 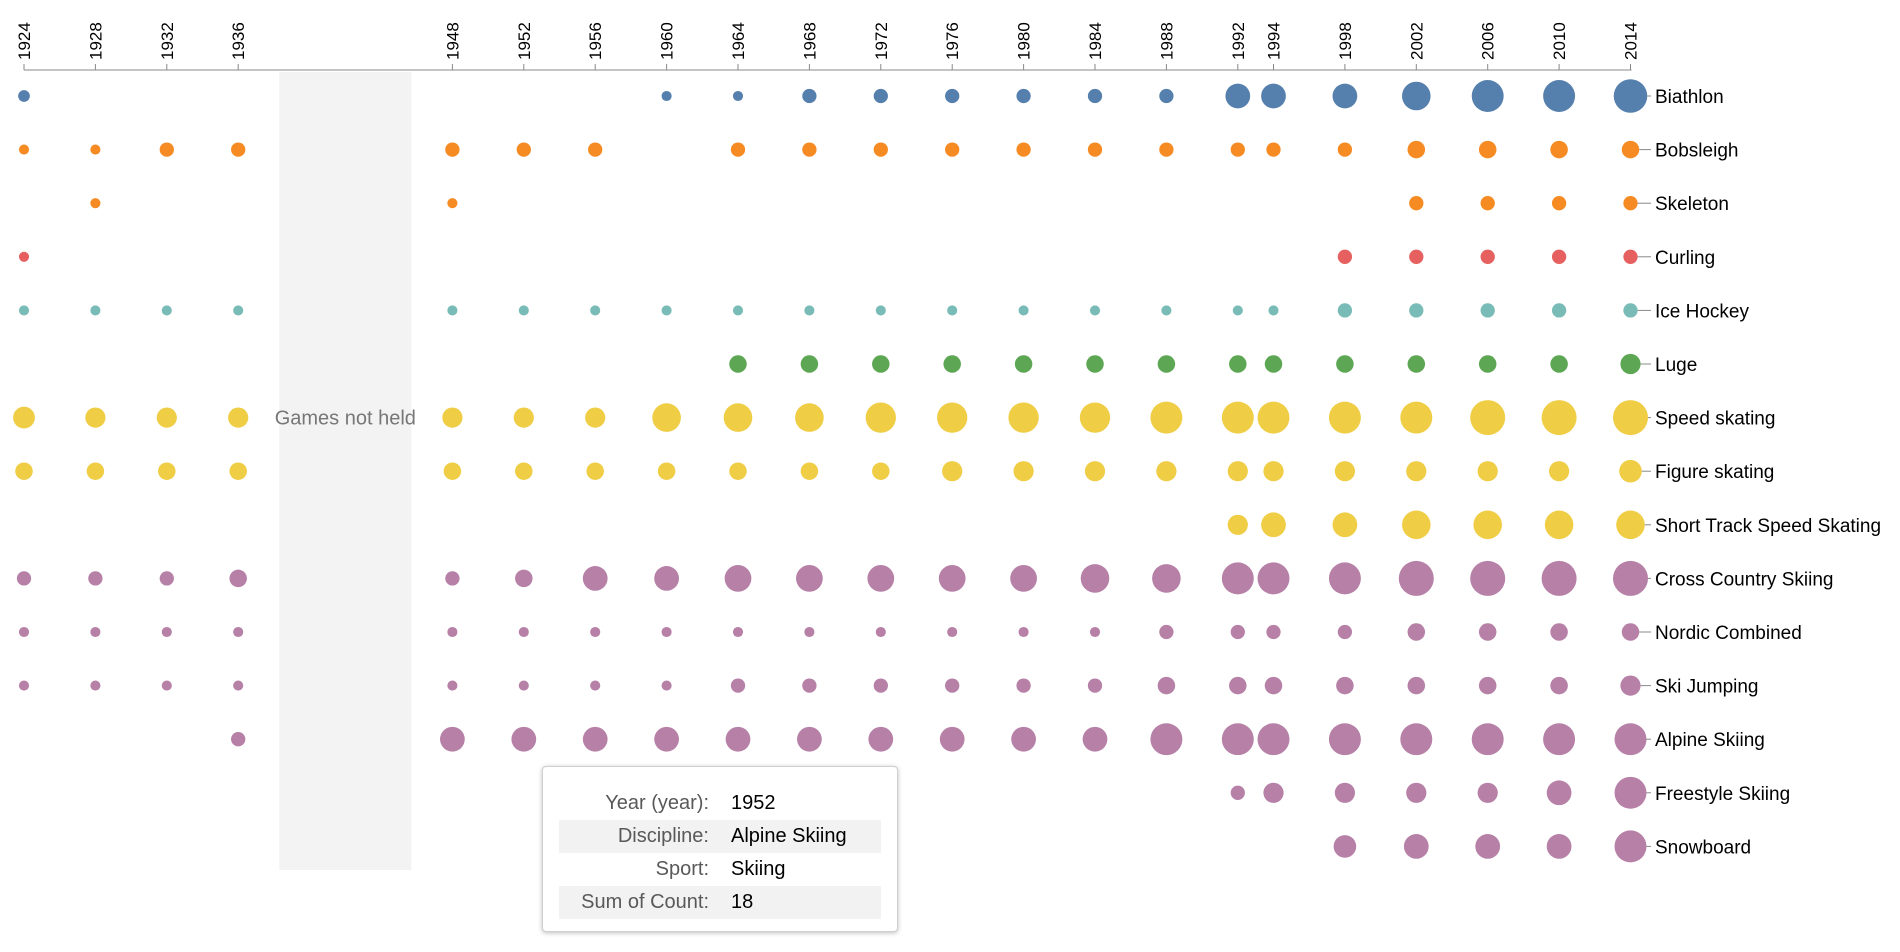 What do you see at coordinates (1685, 258) in the screenshot?
I see `discipline-label: Curling` at bounding box center [1685, 258].